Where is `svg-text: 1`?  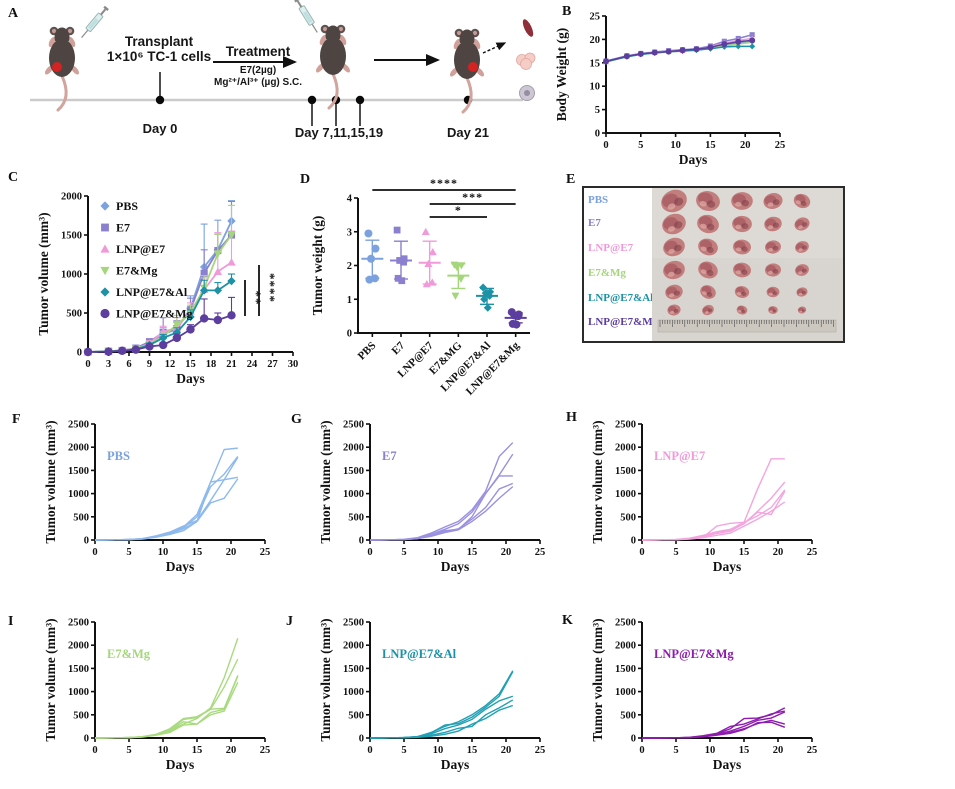
svg-text: 1 is located at coordinates (349, 300).